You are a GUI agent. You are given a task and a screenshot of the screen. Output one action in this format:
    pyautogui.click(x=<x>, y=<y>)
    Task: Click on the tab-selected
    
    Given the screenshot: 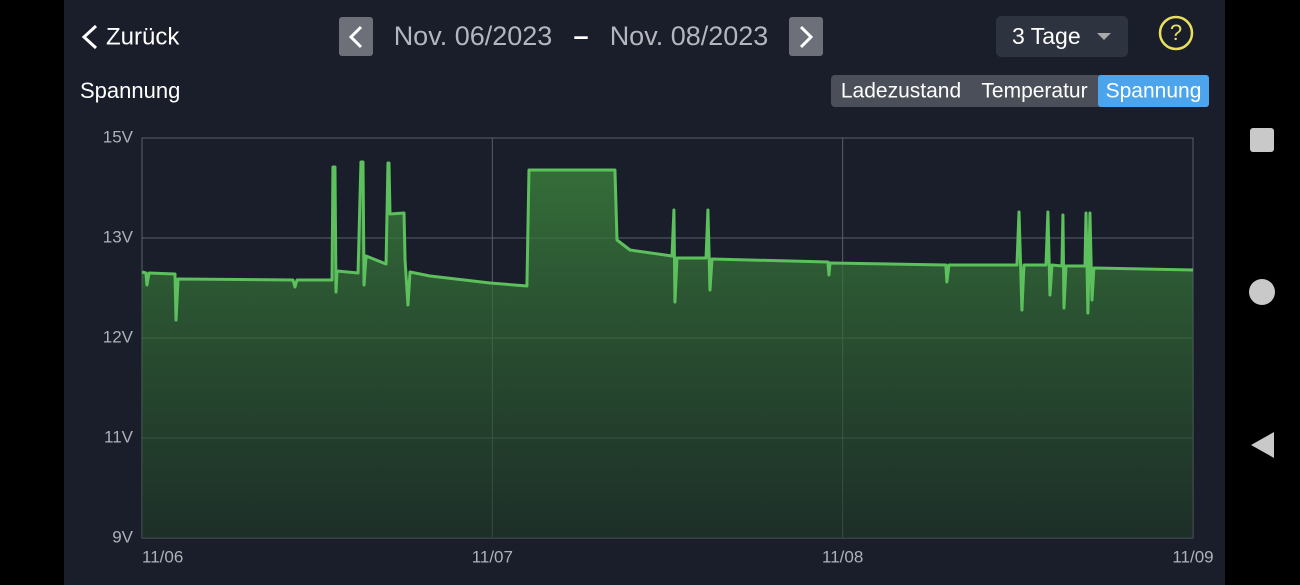 What is the action you would take?
    pyautogui.click(x=1153, y=91)
    